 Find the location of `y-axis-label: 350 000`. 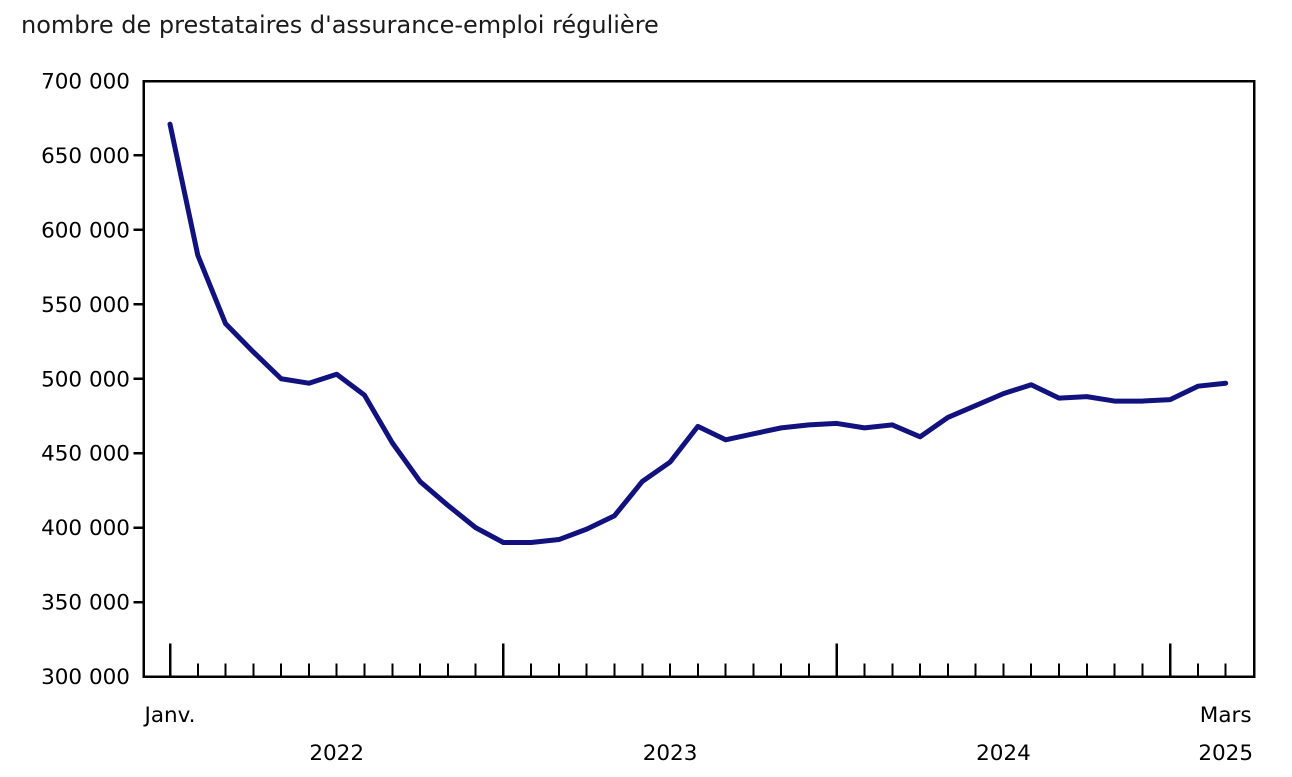

y-axis-label: 350 000 is located at coordinates (85, 603).